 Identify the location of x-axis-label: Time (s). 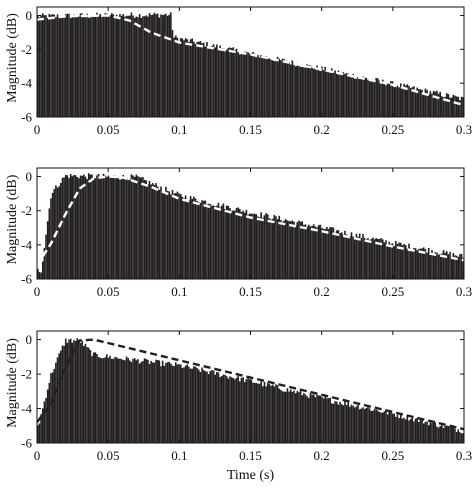
(251, 475).